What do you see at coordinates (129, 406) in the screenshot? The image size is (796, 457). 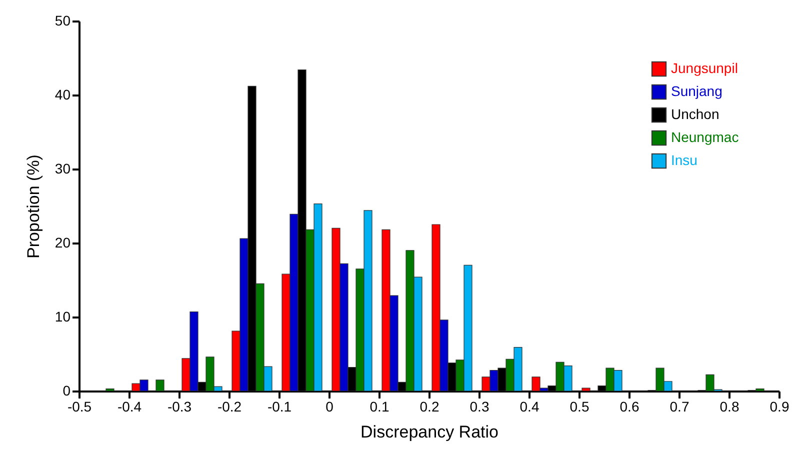 I see `x-tick-label: -0.4` at bounding box center [129, 406].